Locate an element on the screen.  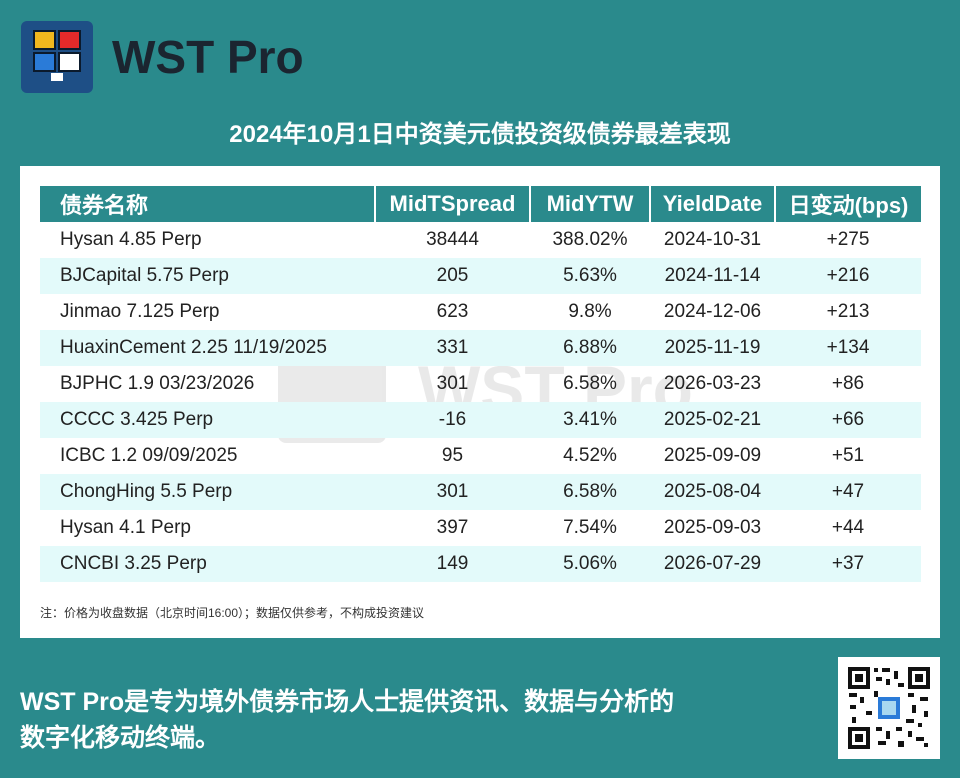
cell-midtspread: 95 is located at coordinates (452, 455).